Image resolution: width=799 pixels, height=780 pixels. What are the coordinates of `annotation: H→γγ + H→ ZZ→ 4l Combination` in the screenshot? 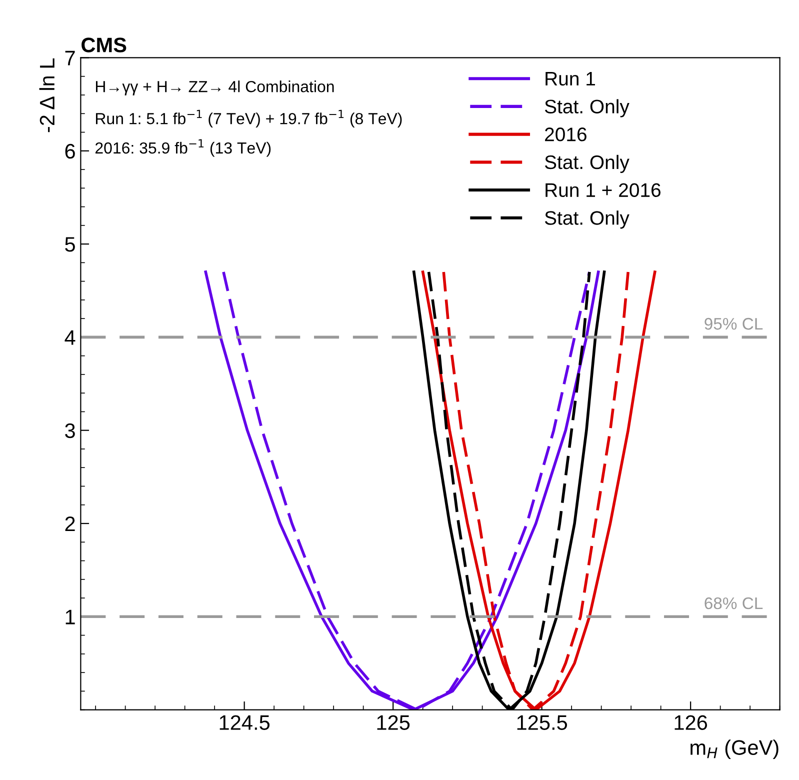 It's located at (215, 88).